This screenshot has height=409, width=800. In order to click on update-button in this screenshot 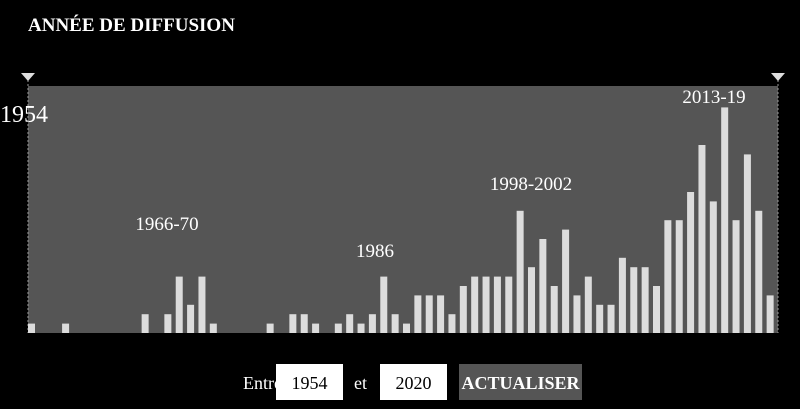, I will do `click(520, 382)`.